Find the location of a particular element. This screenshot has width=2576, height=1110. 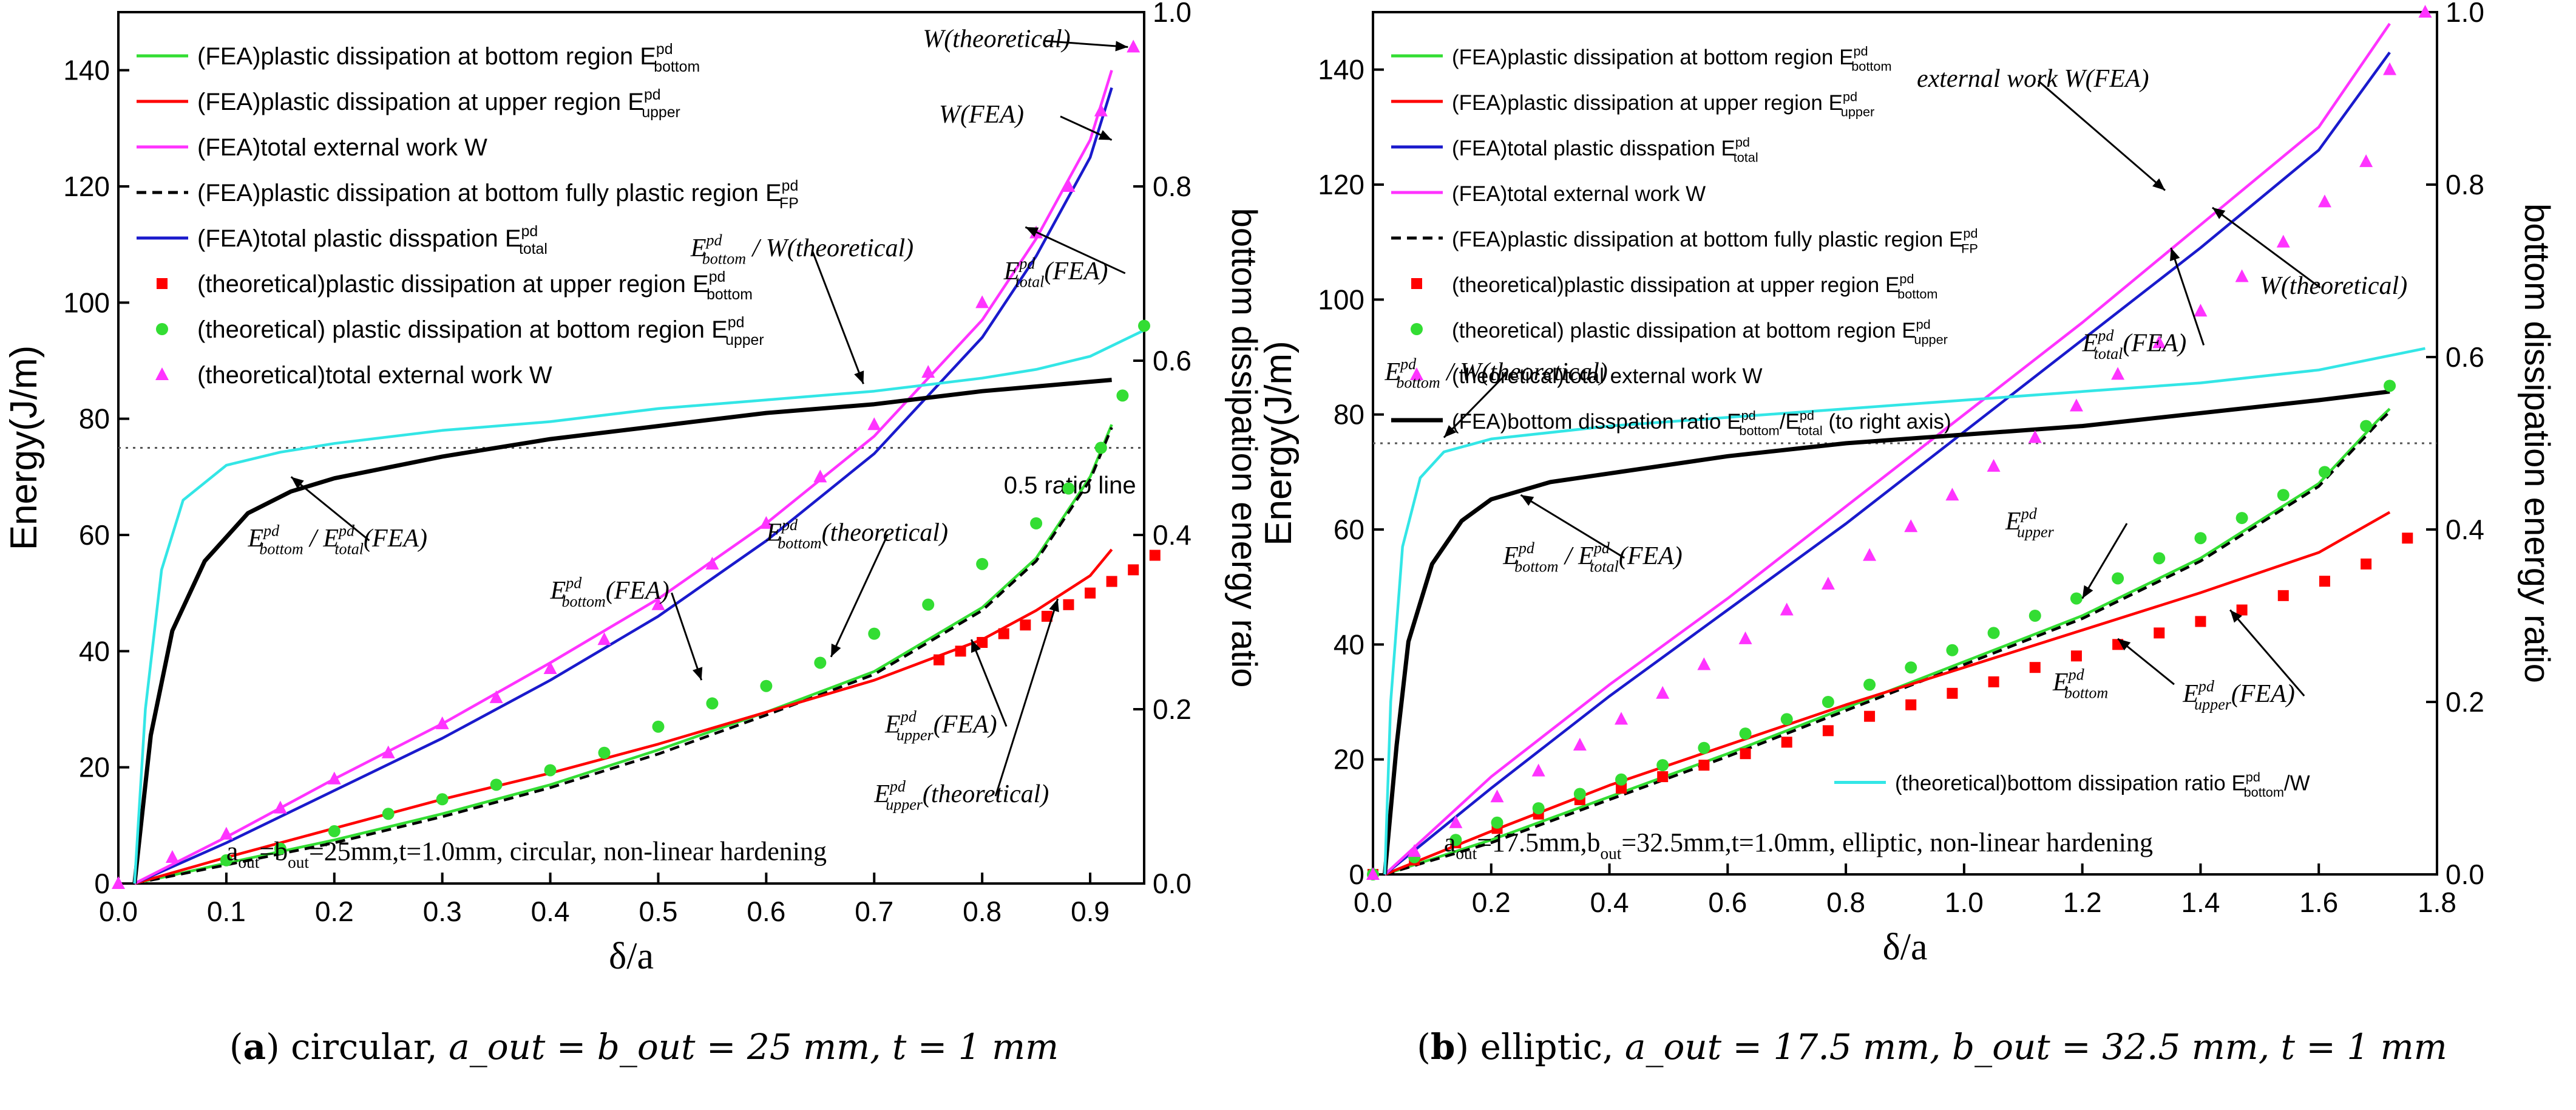

y2-tick-label: 0.4 is located at coordinates (1172, 535).